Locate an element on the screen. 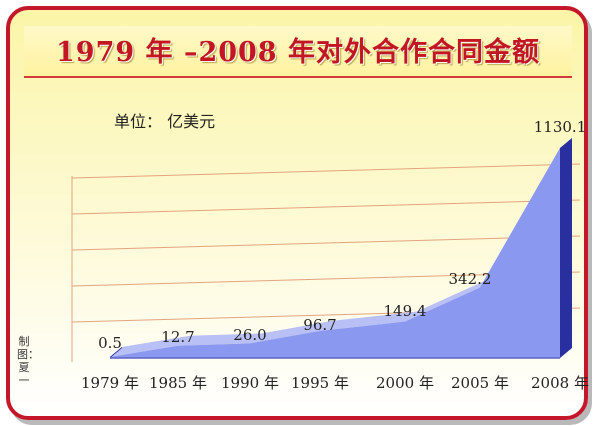  data-label: 96.7 is located at coordinates (319, 325).